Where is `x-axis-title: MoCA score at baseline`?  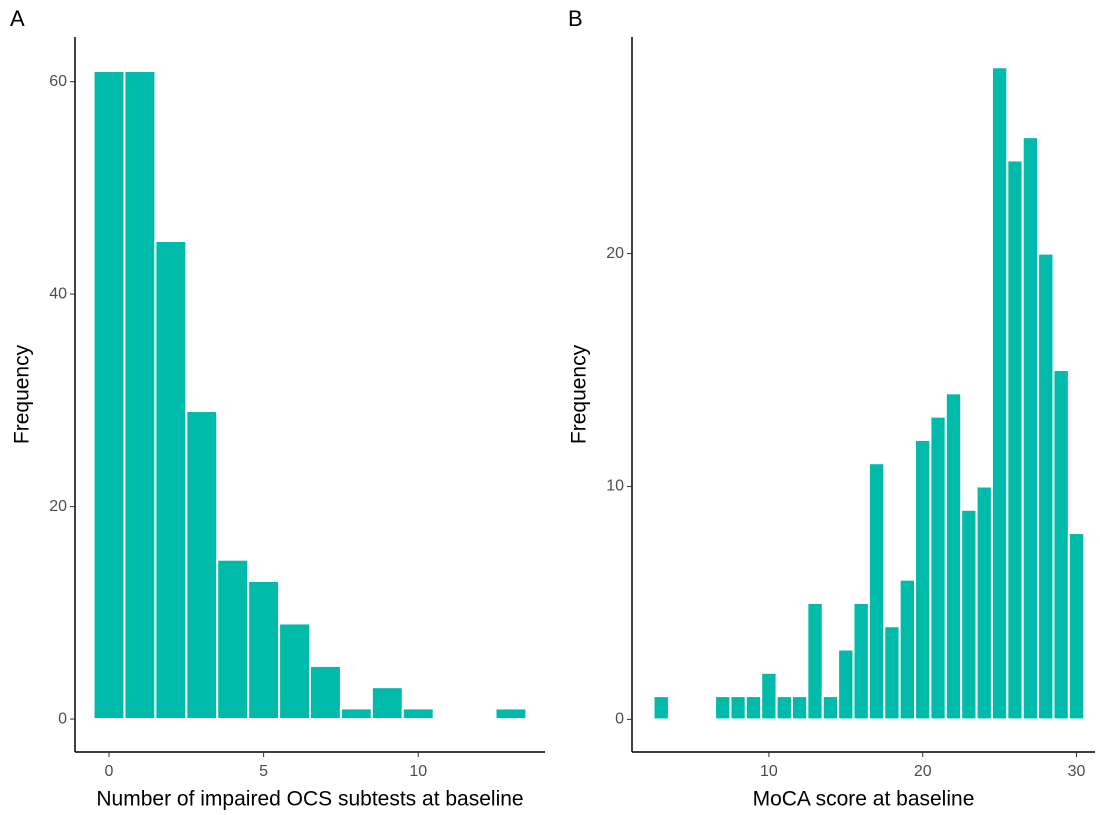
x-axis-title: MoCA score at baseline is located at coordinates (864, 799).